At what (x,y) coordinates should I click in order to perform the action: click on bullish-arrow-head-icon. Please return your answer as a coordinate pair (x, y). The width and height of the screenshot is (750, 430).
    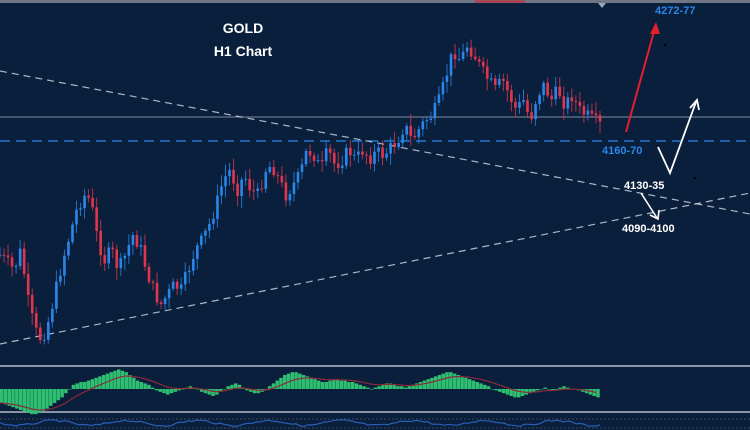
    Looking at the image, I should click on (655, 28).